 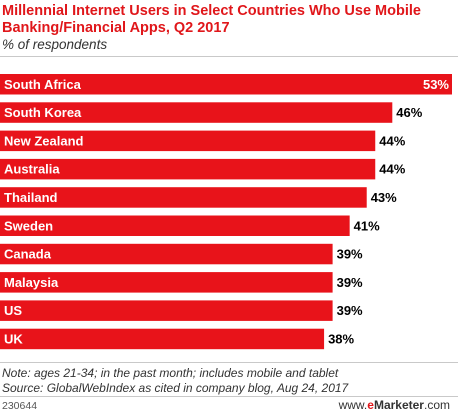 I want to click on brand-logo: www.eMarketer.com, so click(x=394, y=405).